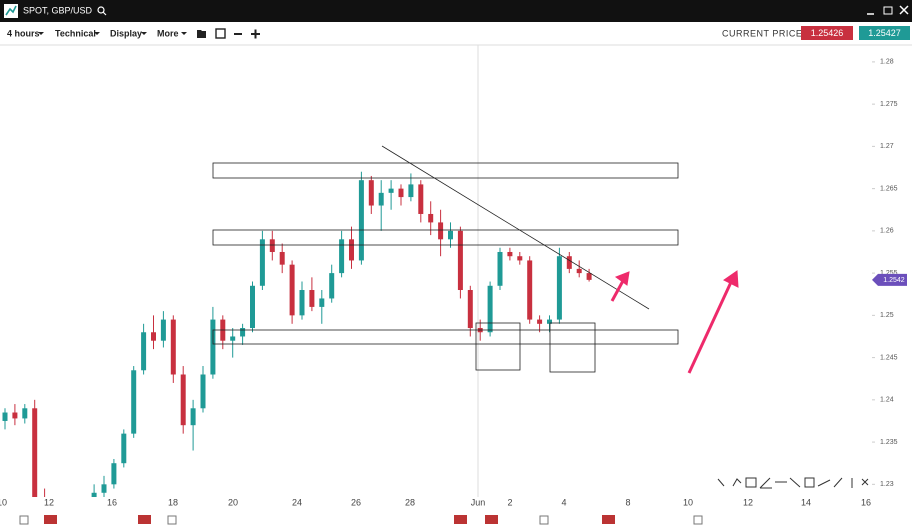  Describe the element at coordinates (445, 337) in the screenshot. I see `support-zone` at that location.